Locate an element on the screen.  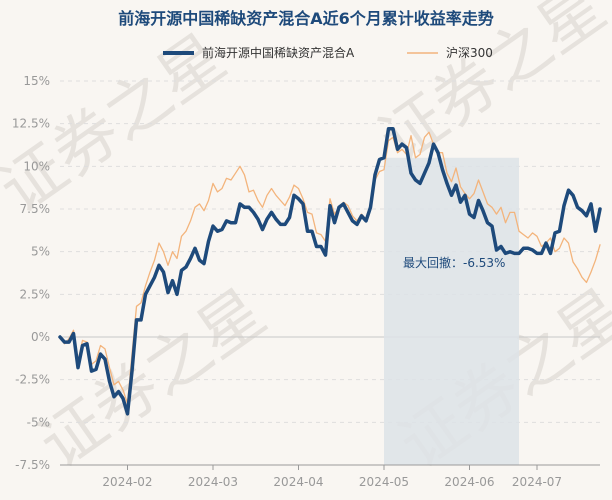
chart-title: 前海开源中国稀缺资产混合A近6个月累计收益率走势 is located at coordinates (306, 18).